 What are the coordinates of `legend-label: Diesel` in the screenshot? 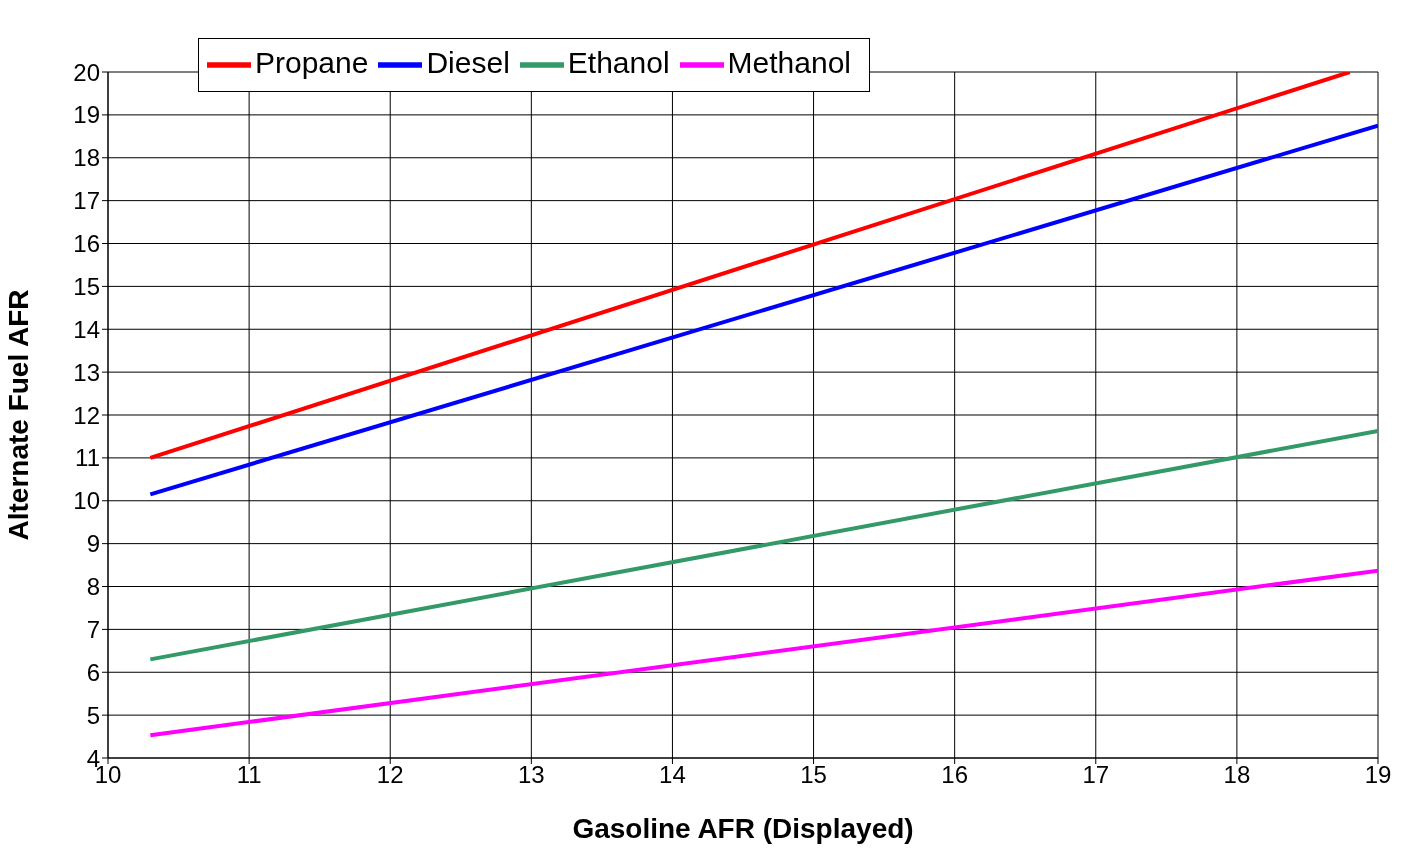 It's located at (468, 62).